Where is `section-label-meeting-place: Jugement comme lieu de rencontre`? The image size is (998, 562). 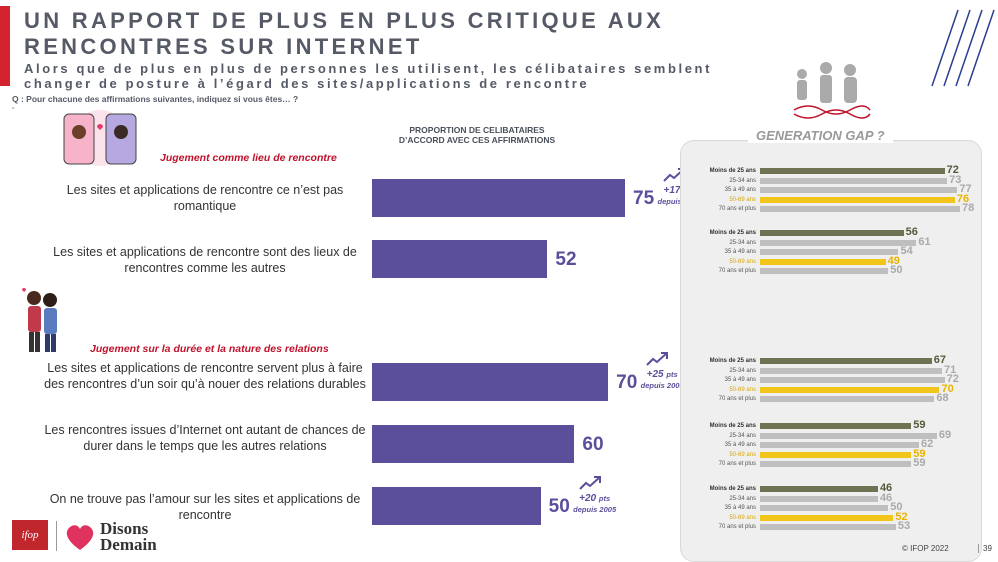
section-label-meeting-place: Jugement comme lieu de rencontre is located at coordinates (248, 158).